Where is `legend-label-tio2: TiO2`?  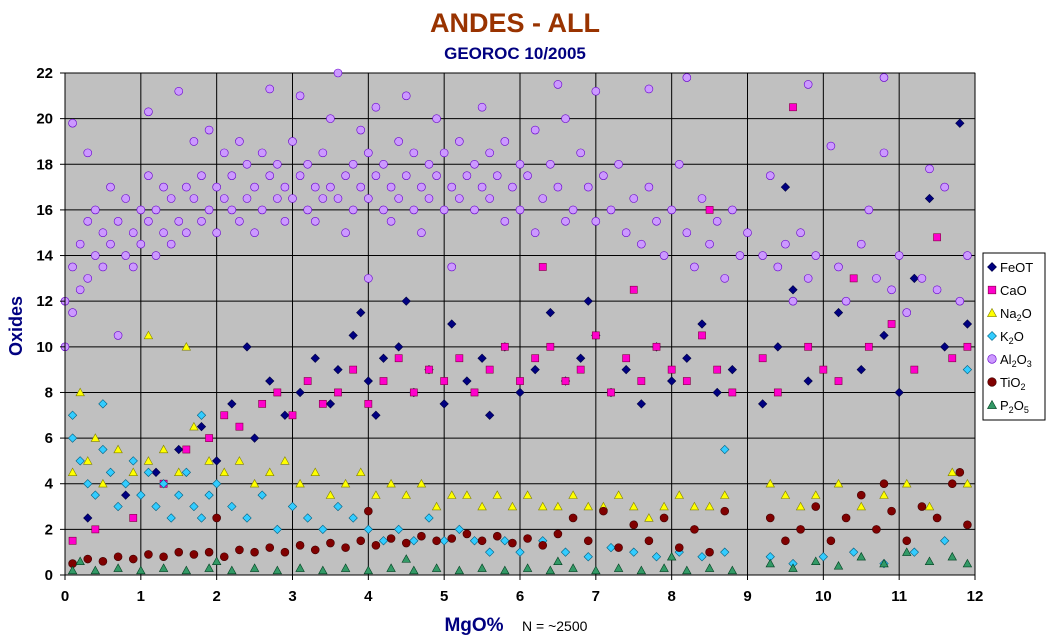
legend-label-tio2: TiO2 is located at coordinates (1012, 383).